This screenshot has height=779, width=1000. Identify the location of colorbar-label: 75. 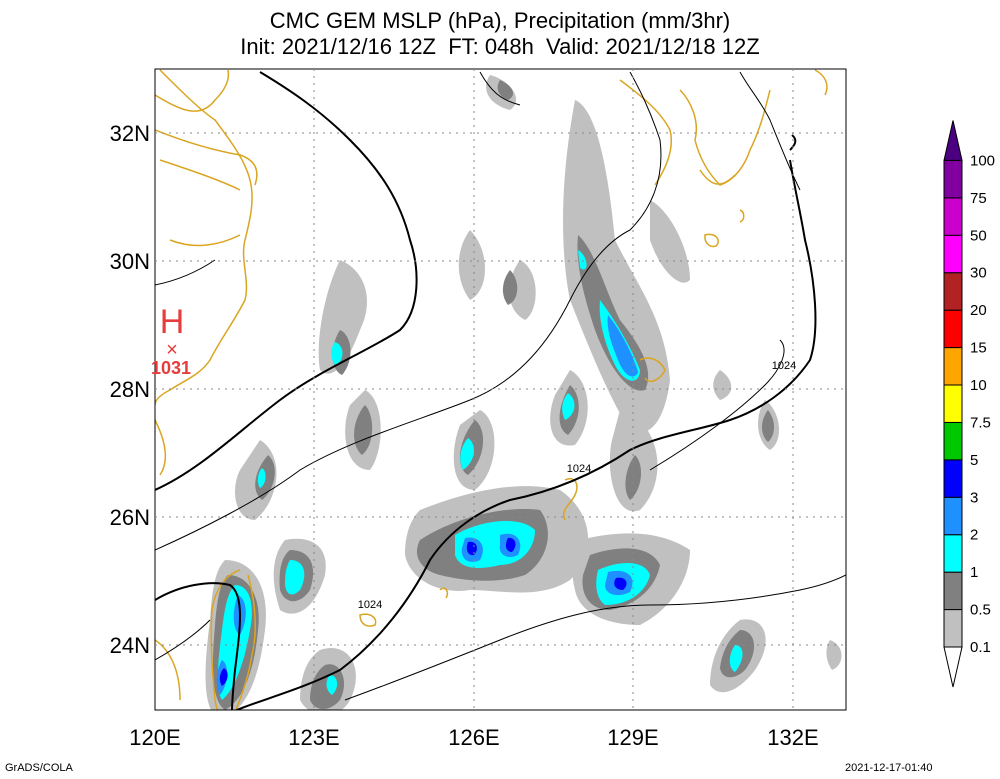
(978, 198).